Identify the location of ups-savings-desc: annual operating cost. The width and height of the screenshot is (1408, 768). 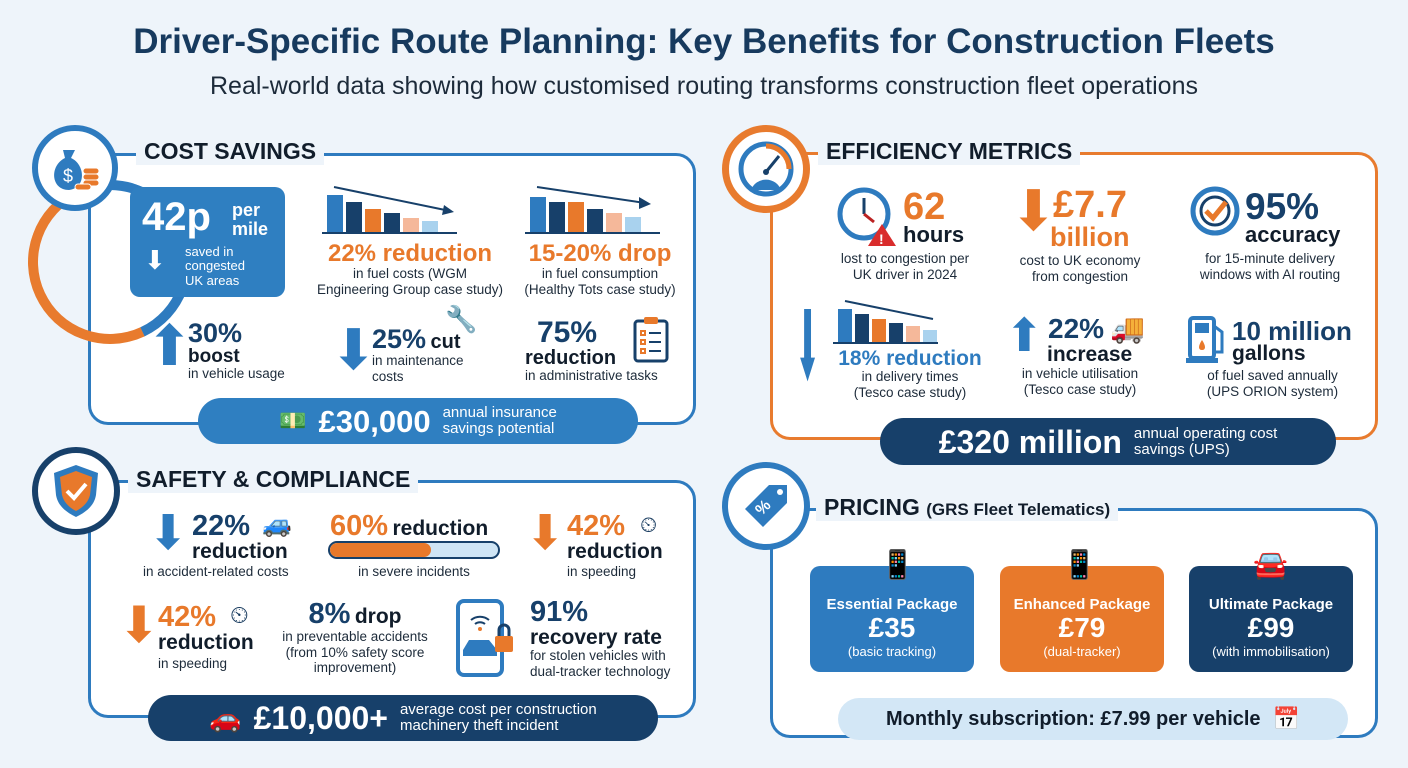
(1205, 433).